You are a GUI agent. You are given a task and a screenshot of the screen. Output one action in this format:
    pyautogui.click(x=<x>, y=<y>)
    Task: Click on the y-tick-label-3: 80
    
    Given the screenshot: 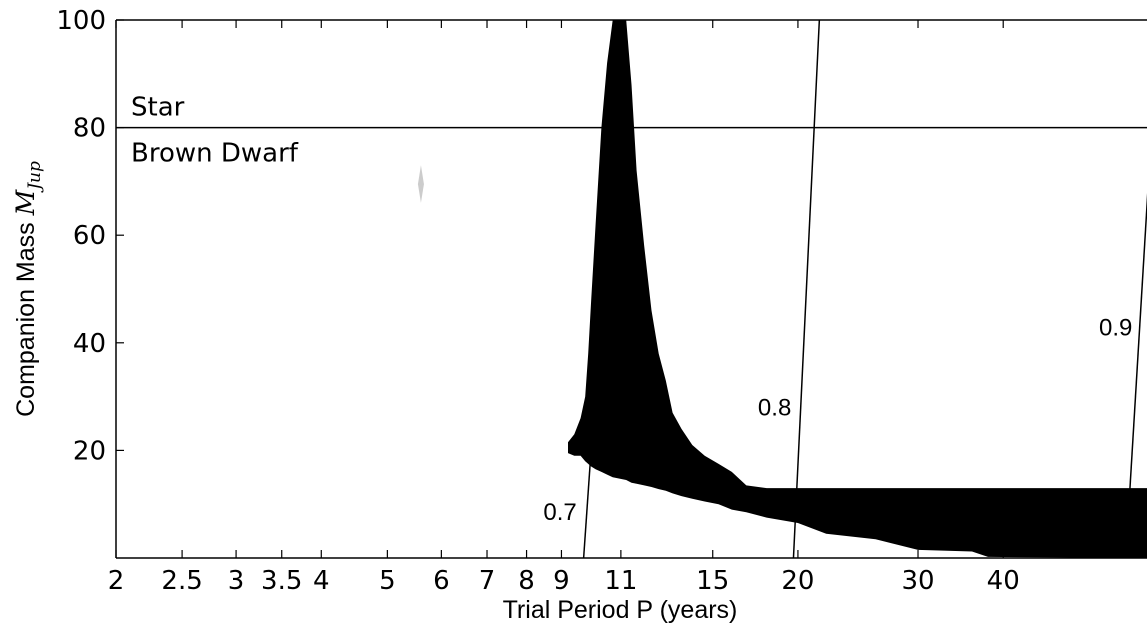 What is the action you would take?
    pyautogui.click(x=89, y=129)
    